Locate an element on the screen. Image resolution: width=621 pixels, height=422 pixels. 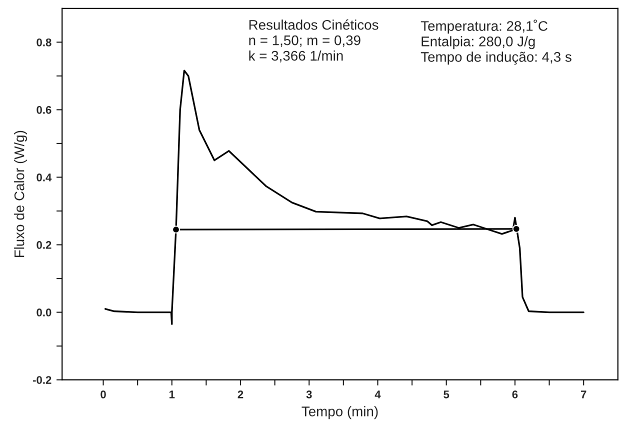
x-axis-title: Tempo (min) is located at coordinates (340, 413).